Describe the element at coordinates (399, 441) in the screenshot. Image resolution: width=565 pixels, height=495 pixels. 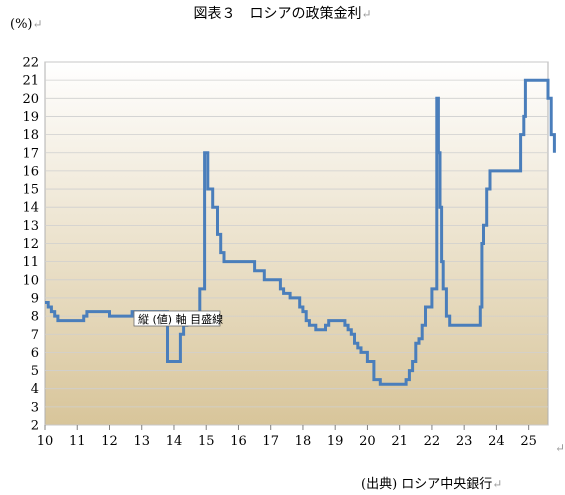
I see `x-tick-label: 21` at that location.